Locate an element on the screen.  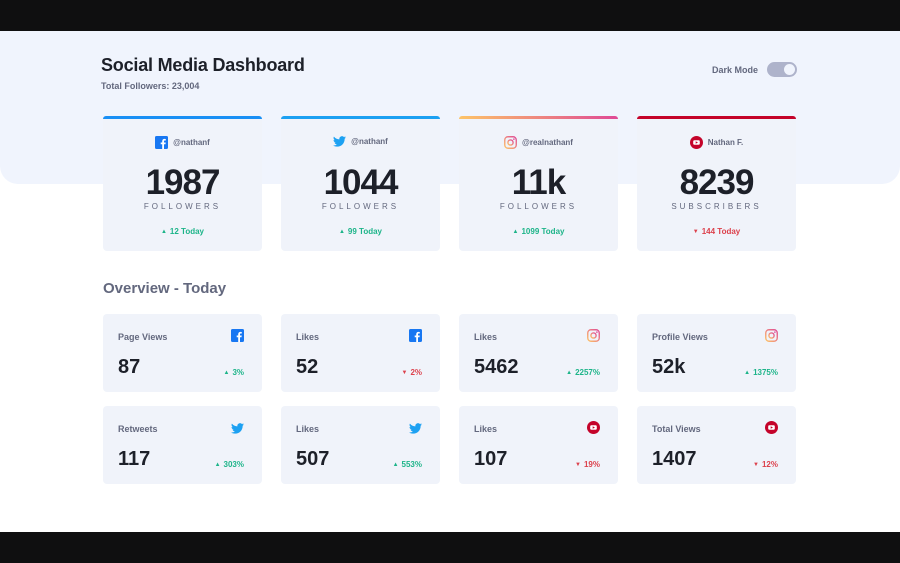
metric-label: Total Views is located at coordinates (676, 429).